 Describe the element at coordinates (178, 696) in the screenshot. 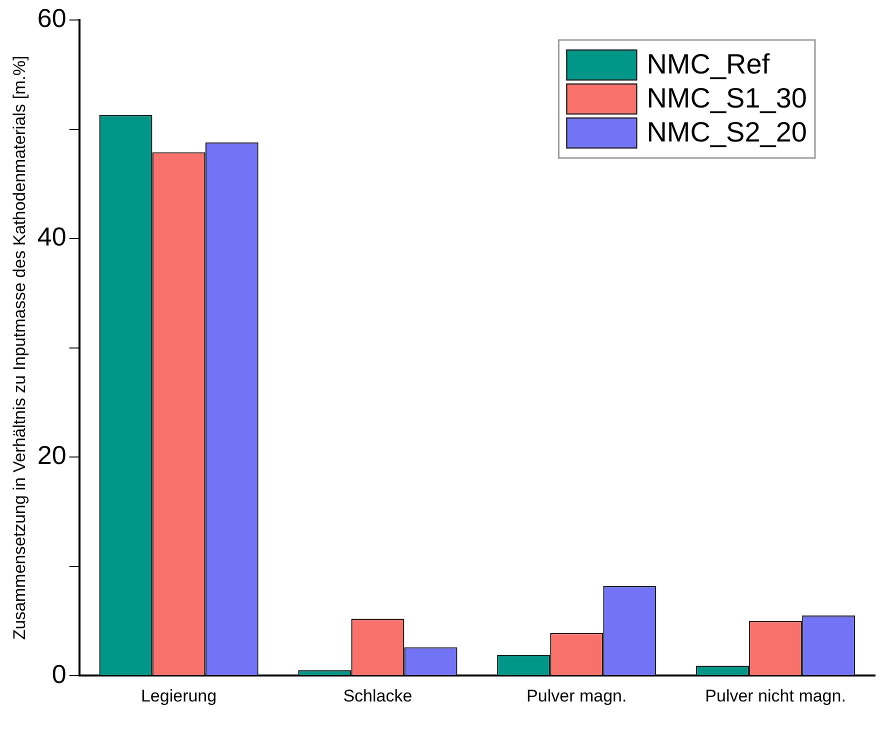

I see `x-tick-label: Legierung` at that location.